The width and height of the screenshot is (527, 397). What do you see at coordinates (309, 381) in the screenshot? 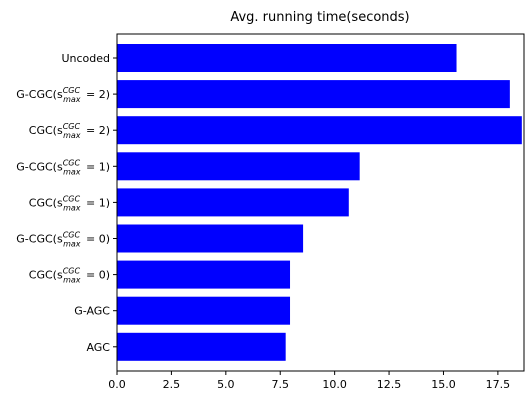
I see `x-ticks: 0.0 2.5 5.0 7.5 10.0 12.5 15.0 17.5` at bounding box center [309, 381].